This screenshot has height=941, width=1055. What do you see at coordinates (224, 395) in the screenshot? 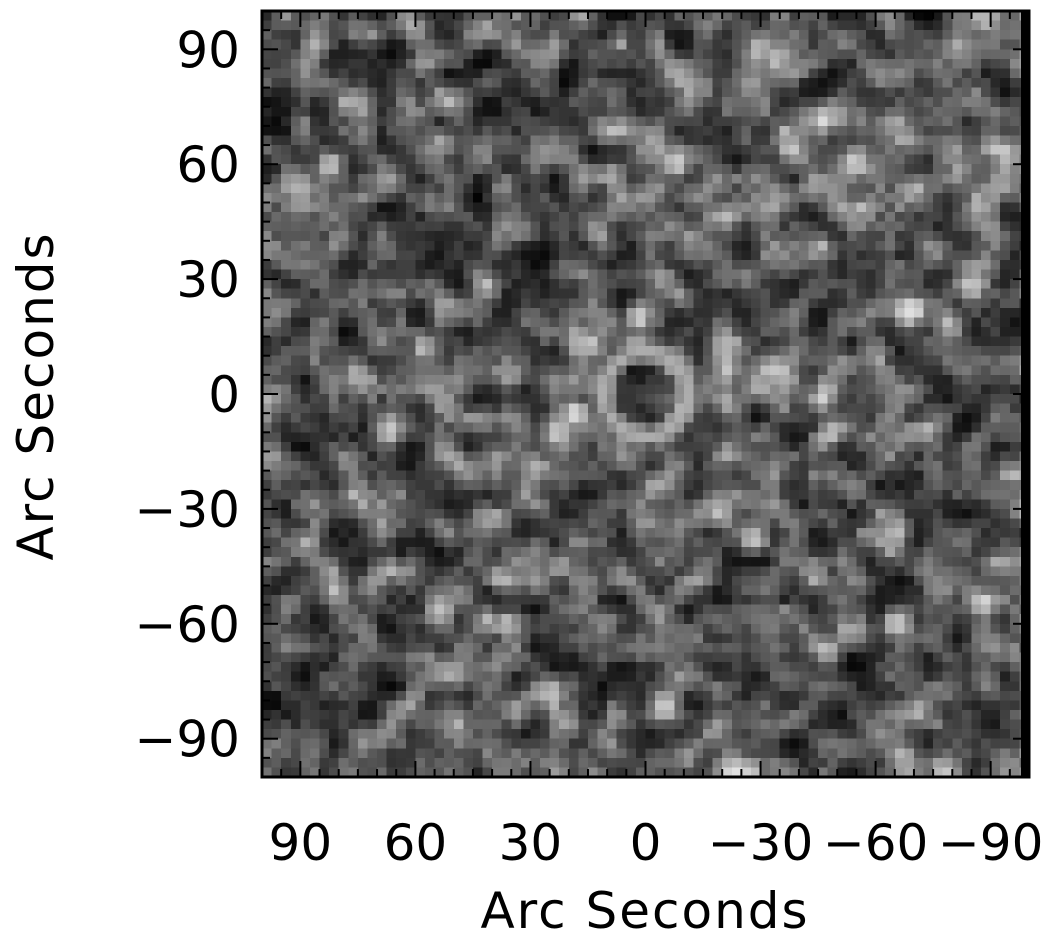
I see `y-tick-label: 0` at bounding box center [224, 395].